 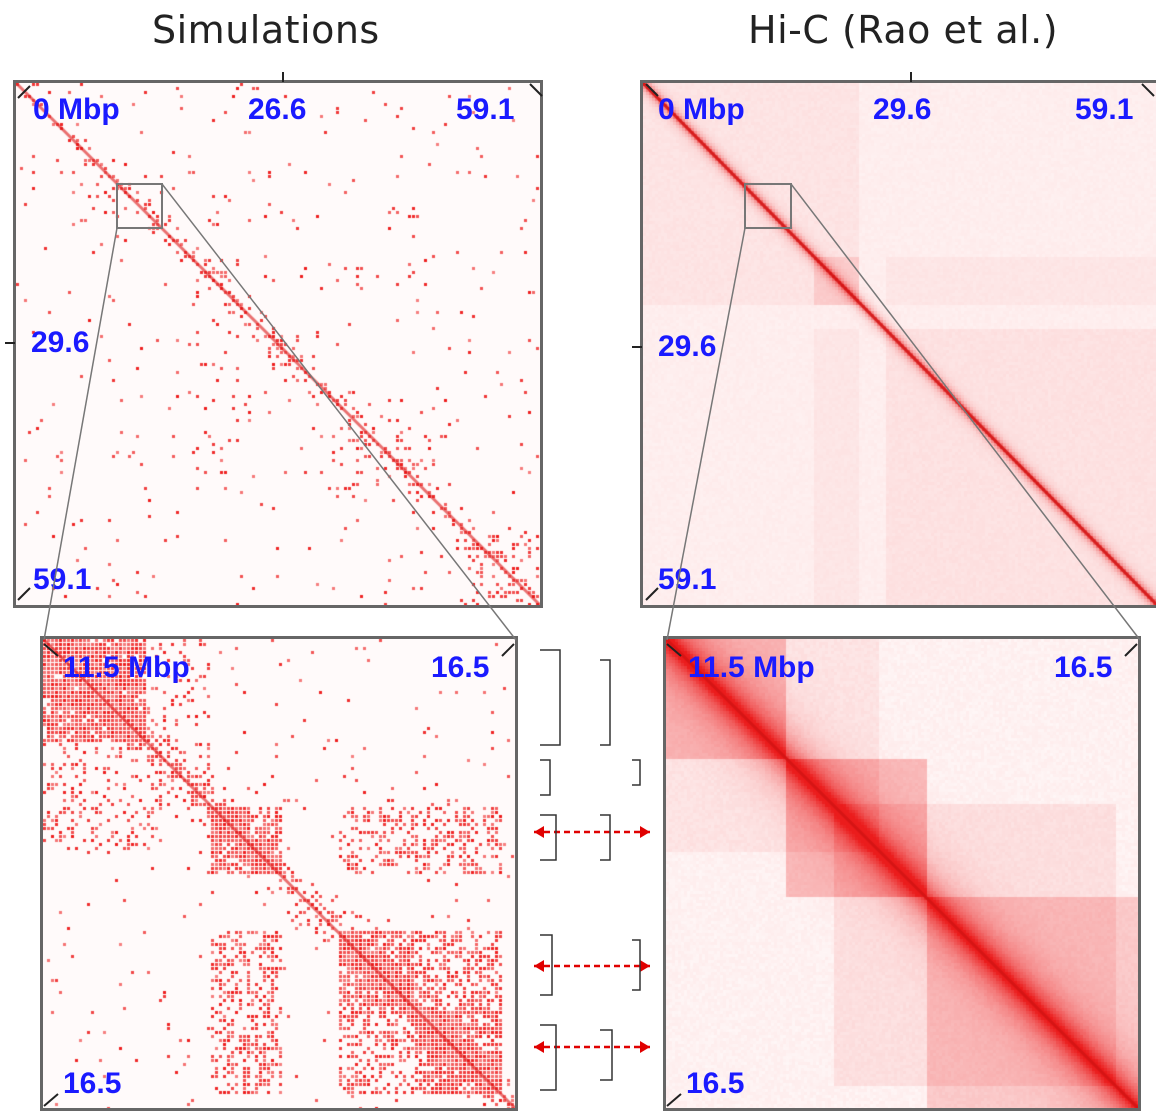 I want to click on simulations-title: Simulations, so click(x=266, y=30).